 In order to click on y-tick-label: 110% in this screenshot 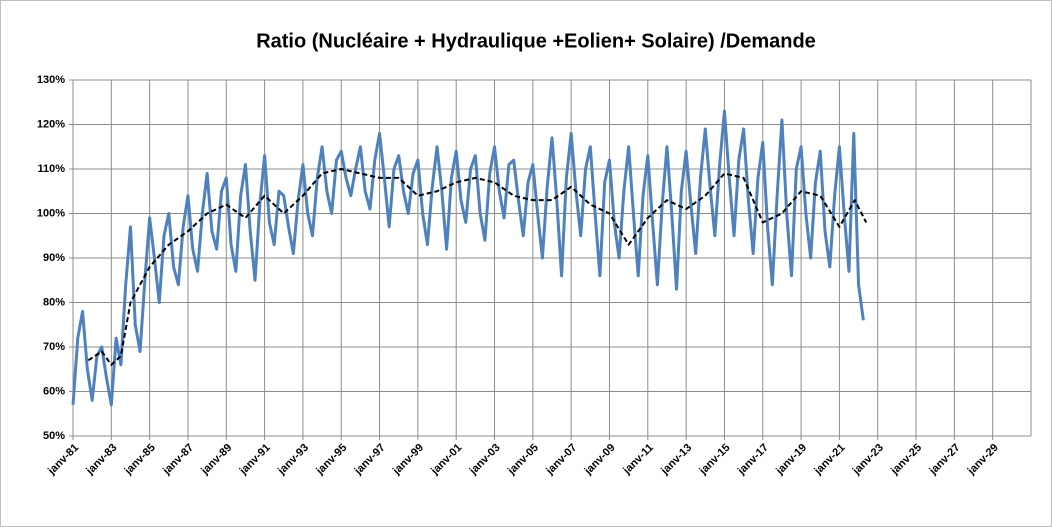, I will do `click(51, 169)`.